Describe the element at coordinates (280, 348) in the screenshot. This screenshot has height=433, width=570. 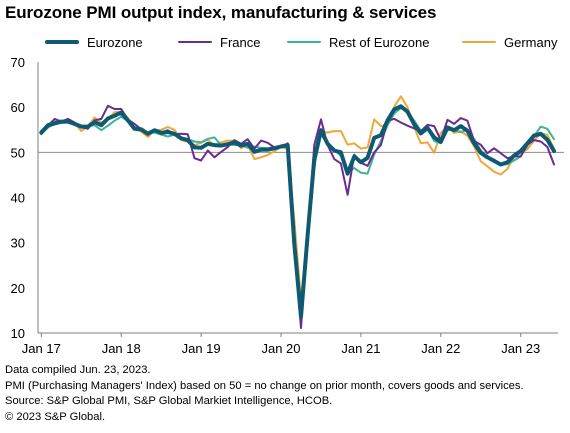
I see `x-tick-label: Jan 20` at that location.